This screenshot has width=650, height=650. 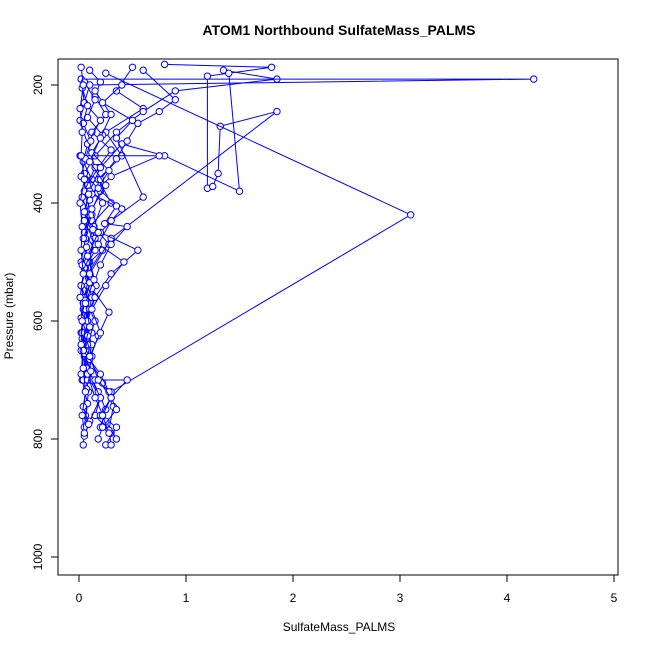 I want to click on x-axis-label: SulfateMass_PALMS, so click(x=339, y=627).